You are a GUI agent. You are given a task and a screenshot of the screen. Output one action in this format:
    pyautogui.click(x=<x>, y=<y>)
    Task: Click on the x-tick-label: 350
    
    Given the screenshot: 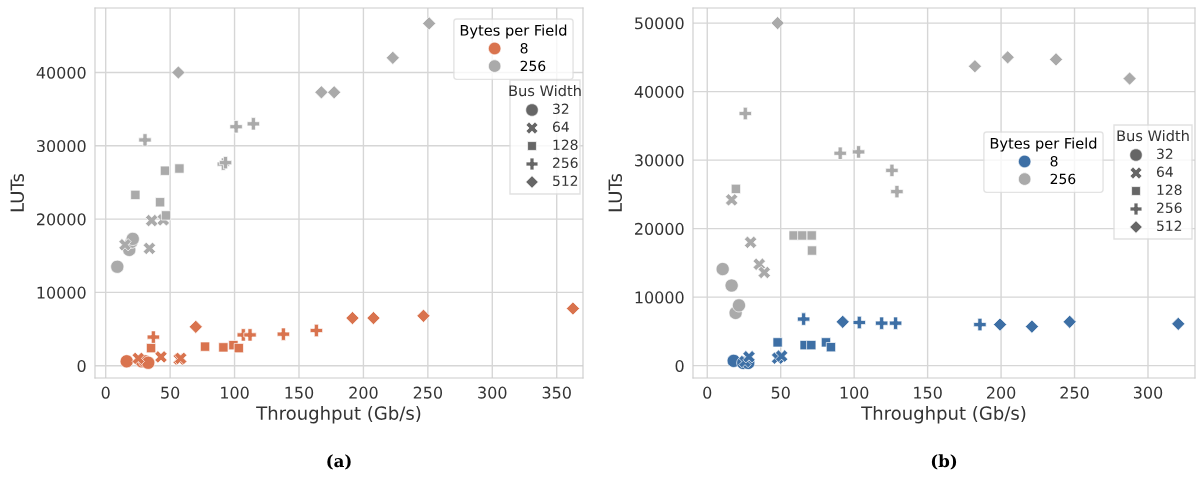 What is the action you would take?
    pyautogui.click(x=556, y=392)
    